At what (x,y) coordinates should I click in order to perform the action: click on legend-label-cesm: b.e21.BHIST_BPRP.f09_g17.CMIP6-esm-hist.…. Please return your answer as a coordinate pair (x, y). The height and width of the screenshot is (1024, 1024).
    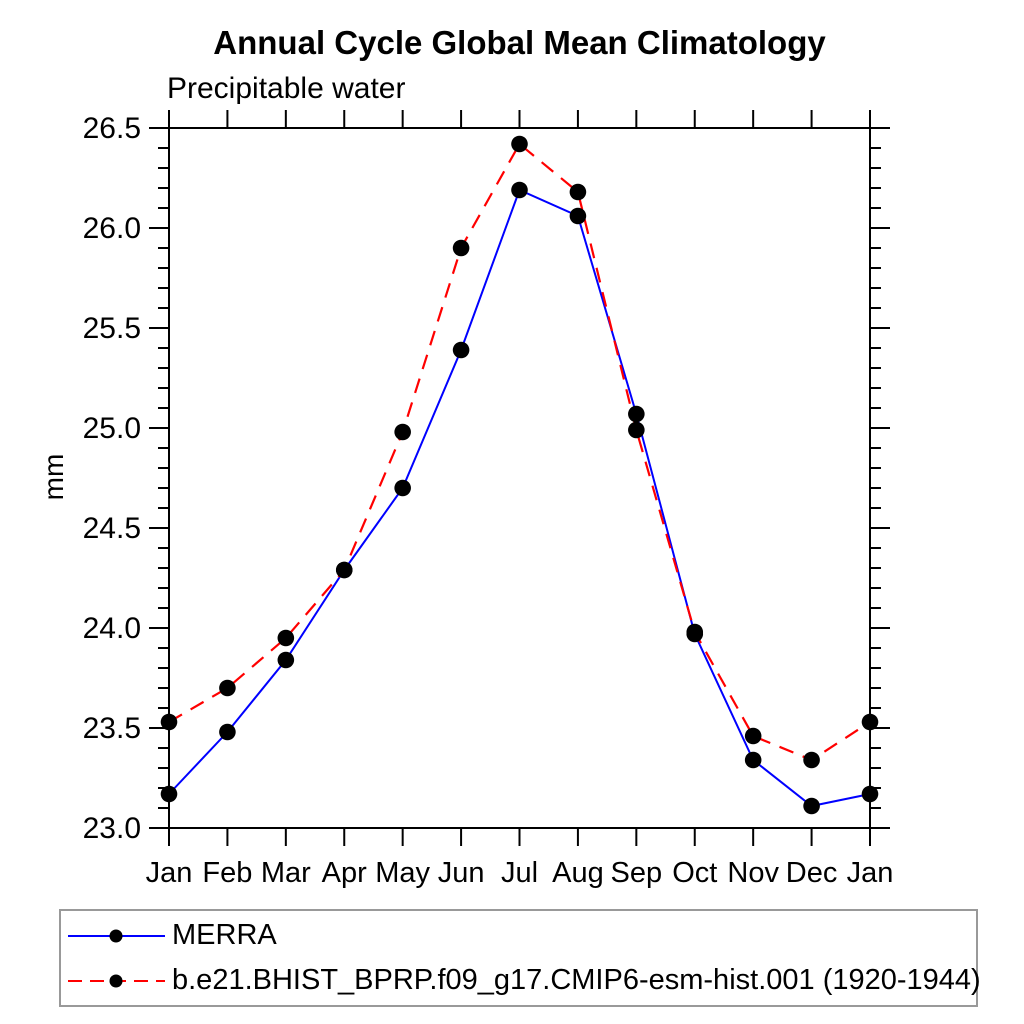
    Looking at the image, I should click on (576, 980).